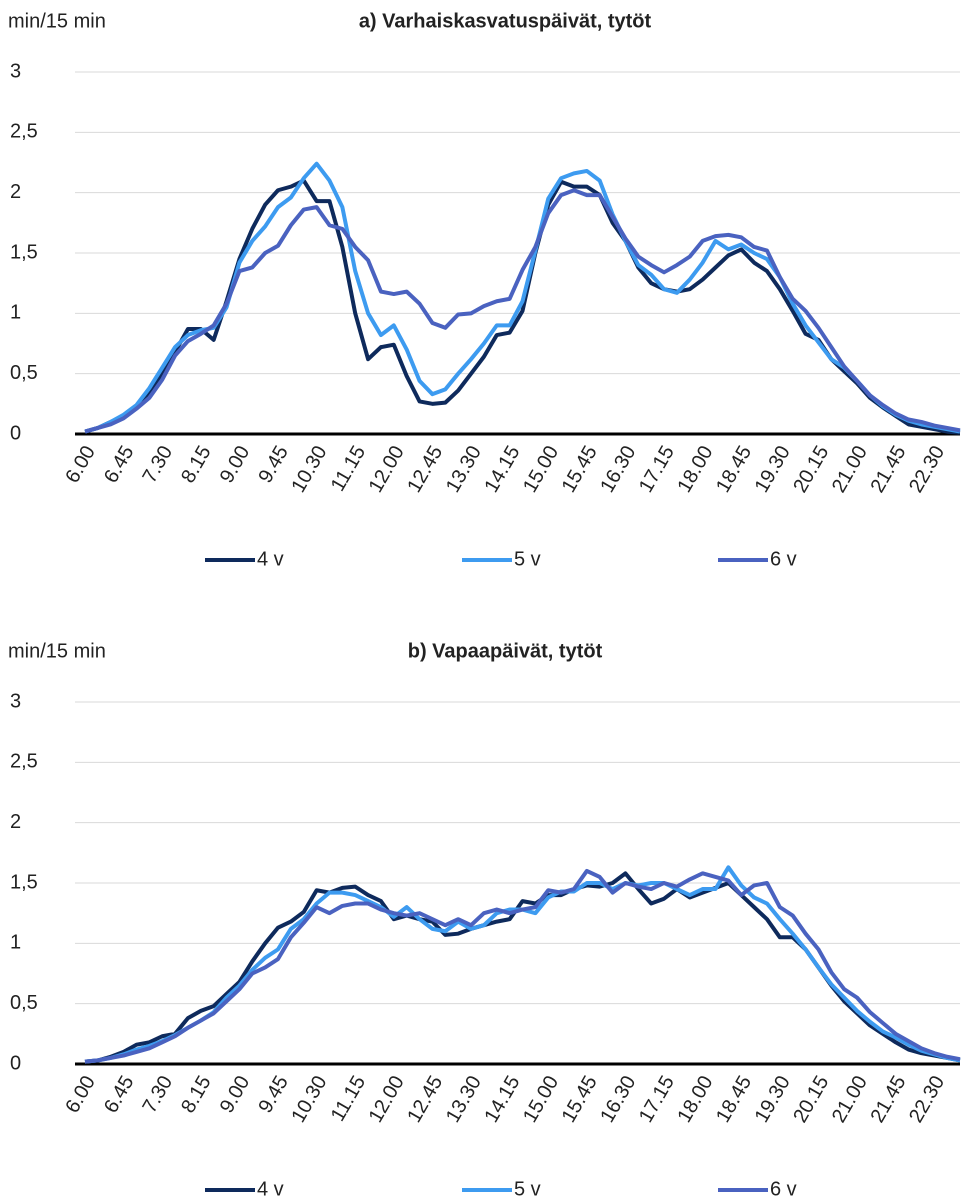 Image resolution: width=962 pixels, height=1203 pixels. Describe the element at coordinates (505, 651) in the screenshot. I see `chart-title: b) Vapaapäivät, tytöt` at that location.